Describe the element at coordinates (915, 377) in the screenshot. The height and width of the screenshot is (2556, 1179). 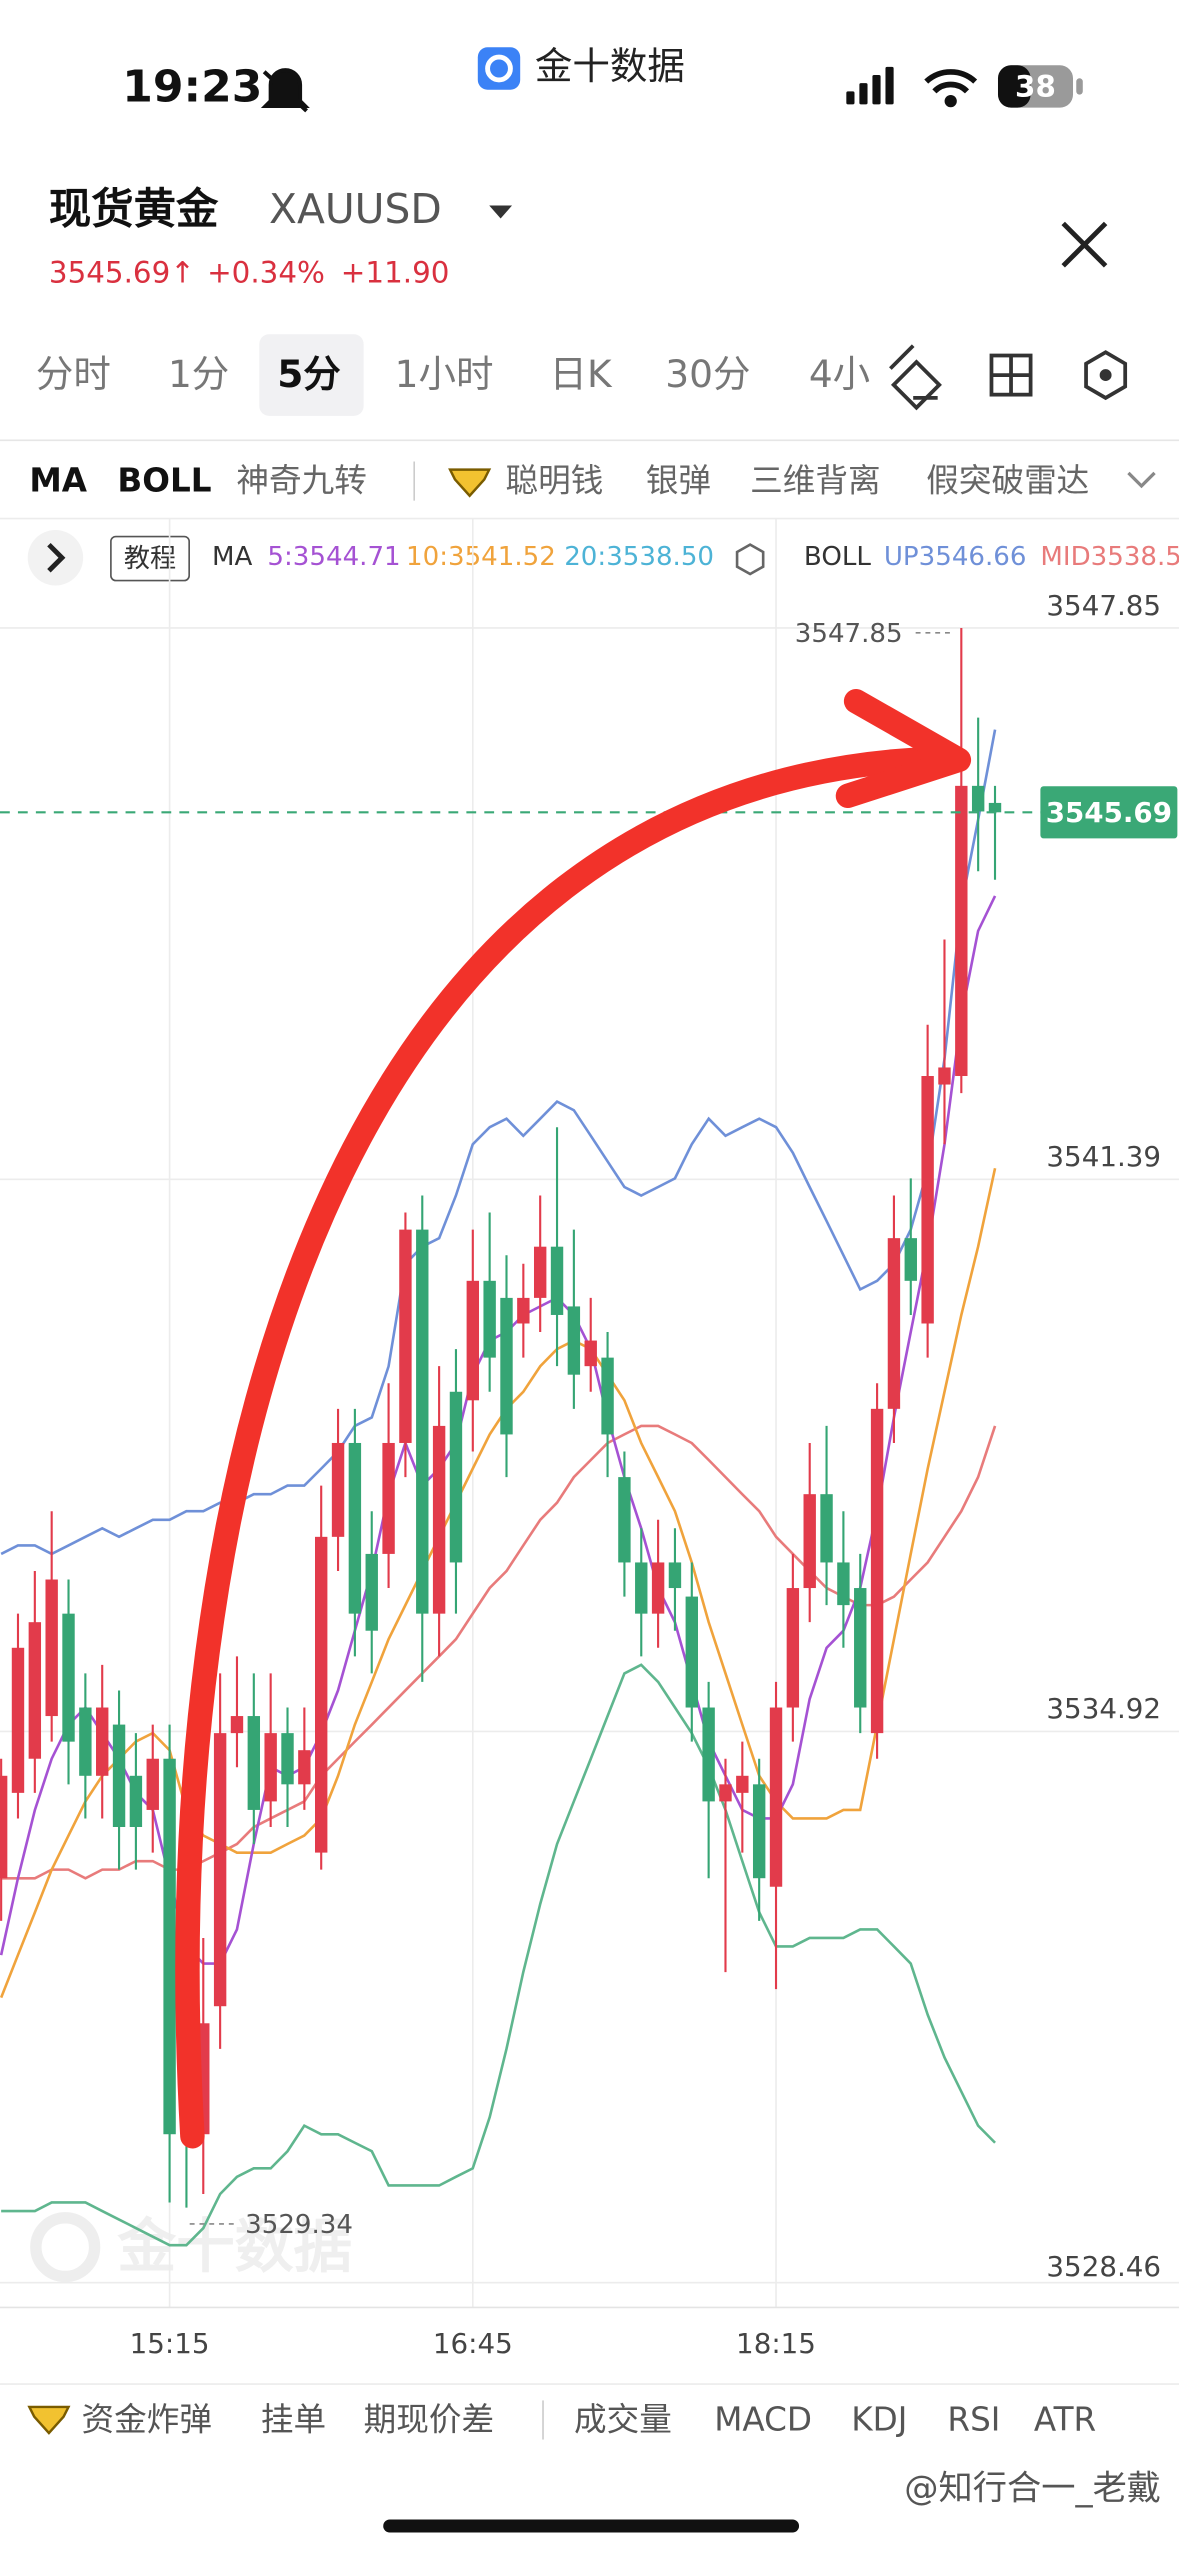
I see `draw-icon` at that location.